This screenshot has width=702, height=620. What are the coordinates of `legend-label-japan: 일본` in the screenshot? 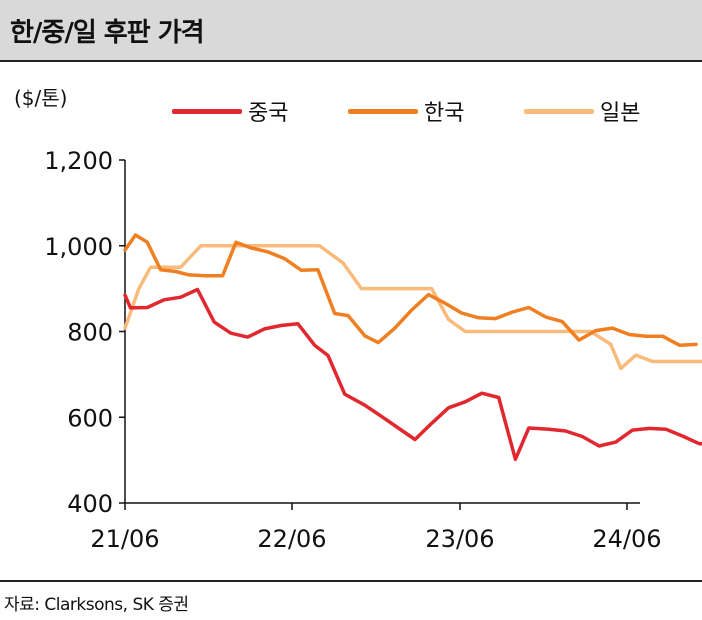 It's located at (620, 113).